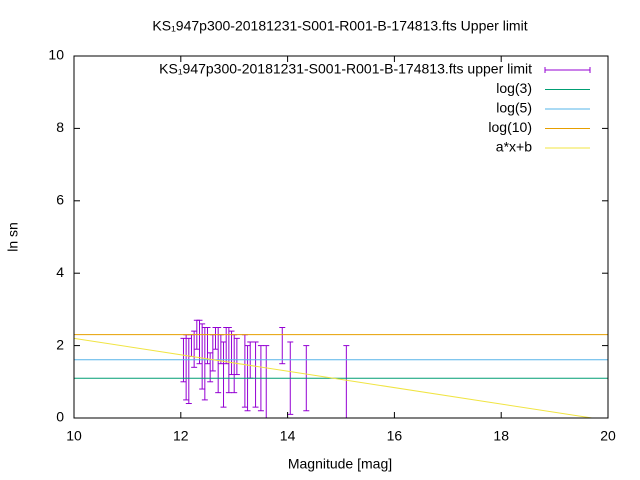 The image size is (640, 480). Describe the element at coordinates (514, 88) in the screenshot. I see `legend-label: log(3)` at that location.